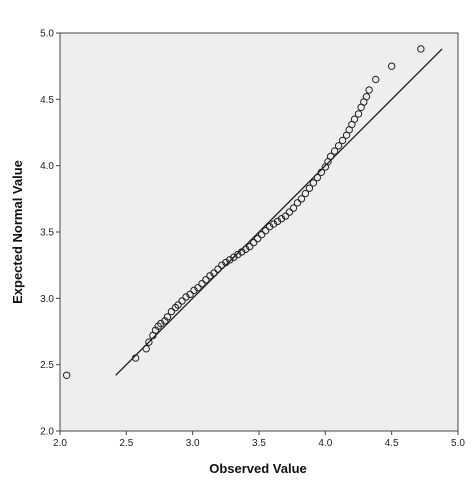  I want to click on y-axis-title: Expected Normal Value, so click(17, 232).